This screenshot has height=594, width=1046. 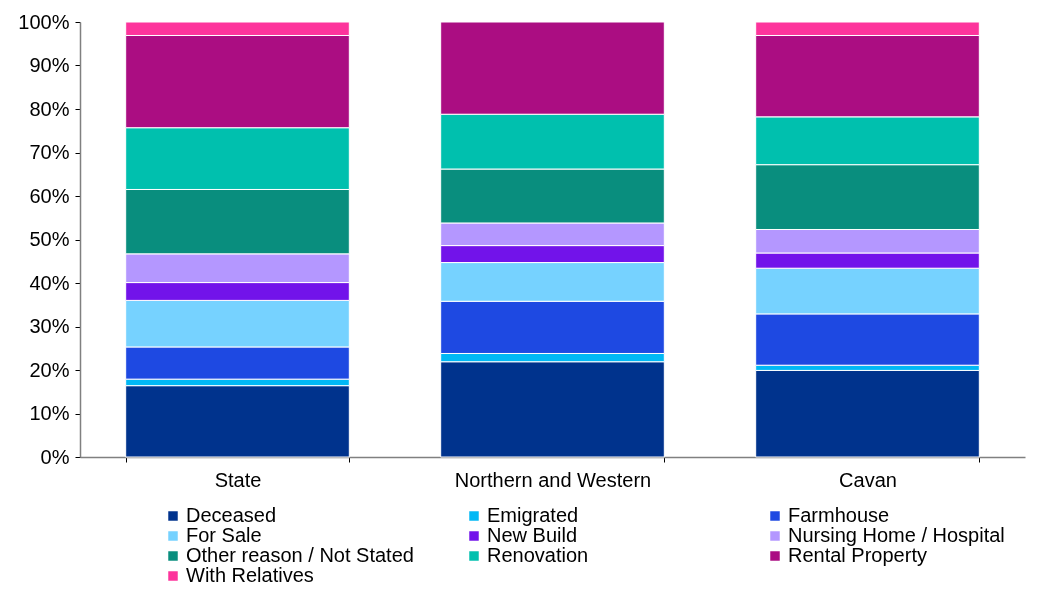 What do you see at coordinates (839, 515) in the screenshot?
I see `legend-label: Farmhouse` at bounding box center [839, 515].